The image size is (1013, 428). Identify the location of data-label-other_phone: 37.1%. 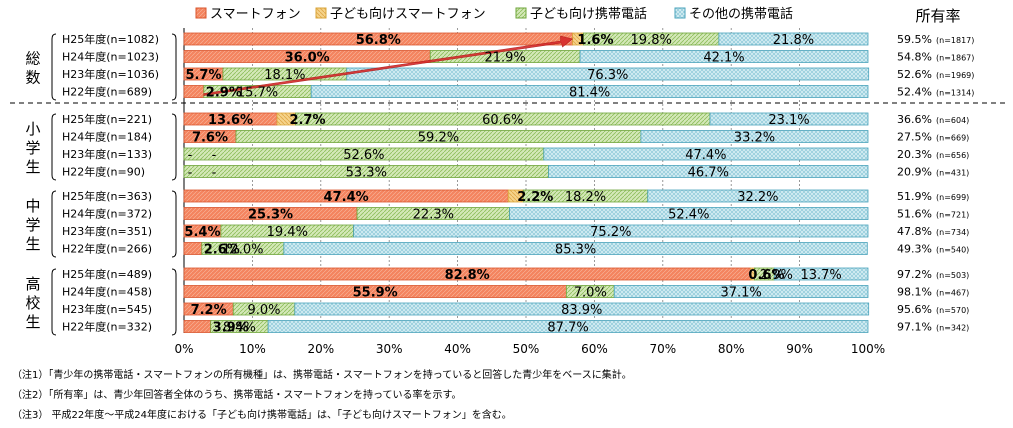
(740, 293).